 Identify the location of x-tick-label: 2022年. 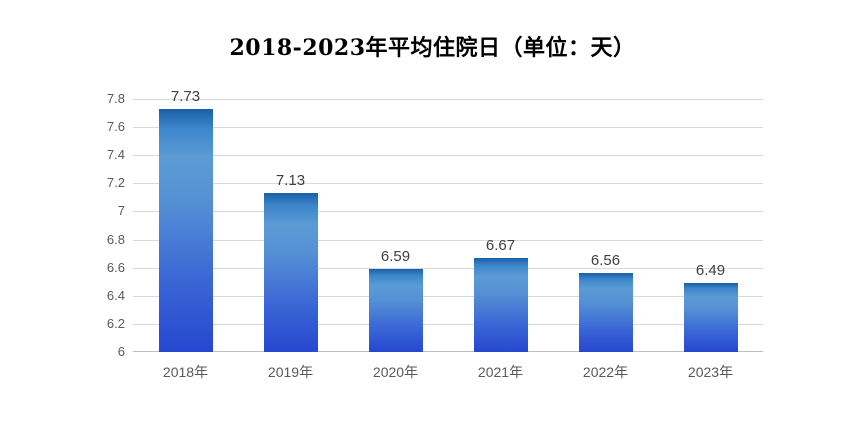
(605, 372).